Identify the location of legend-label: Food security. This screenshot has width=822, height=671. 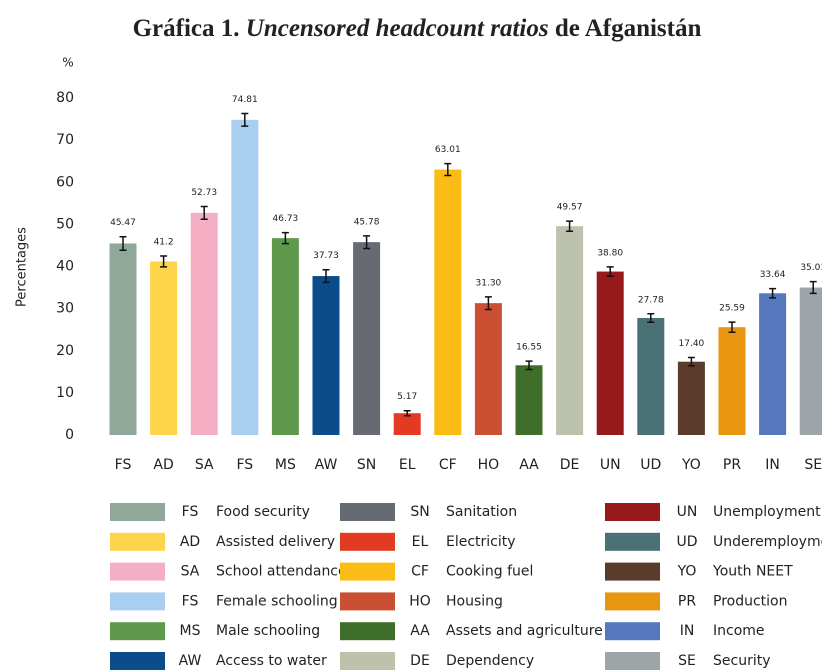
(263, 512).